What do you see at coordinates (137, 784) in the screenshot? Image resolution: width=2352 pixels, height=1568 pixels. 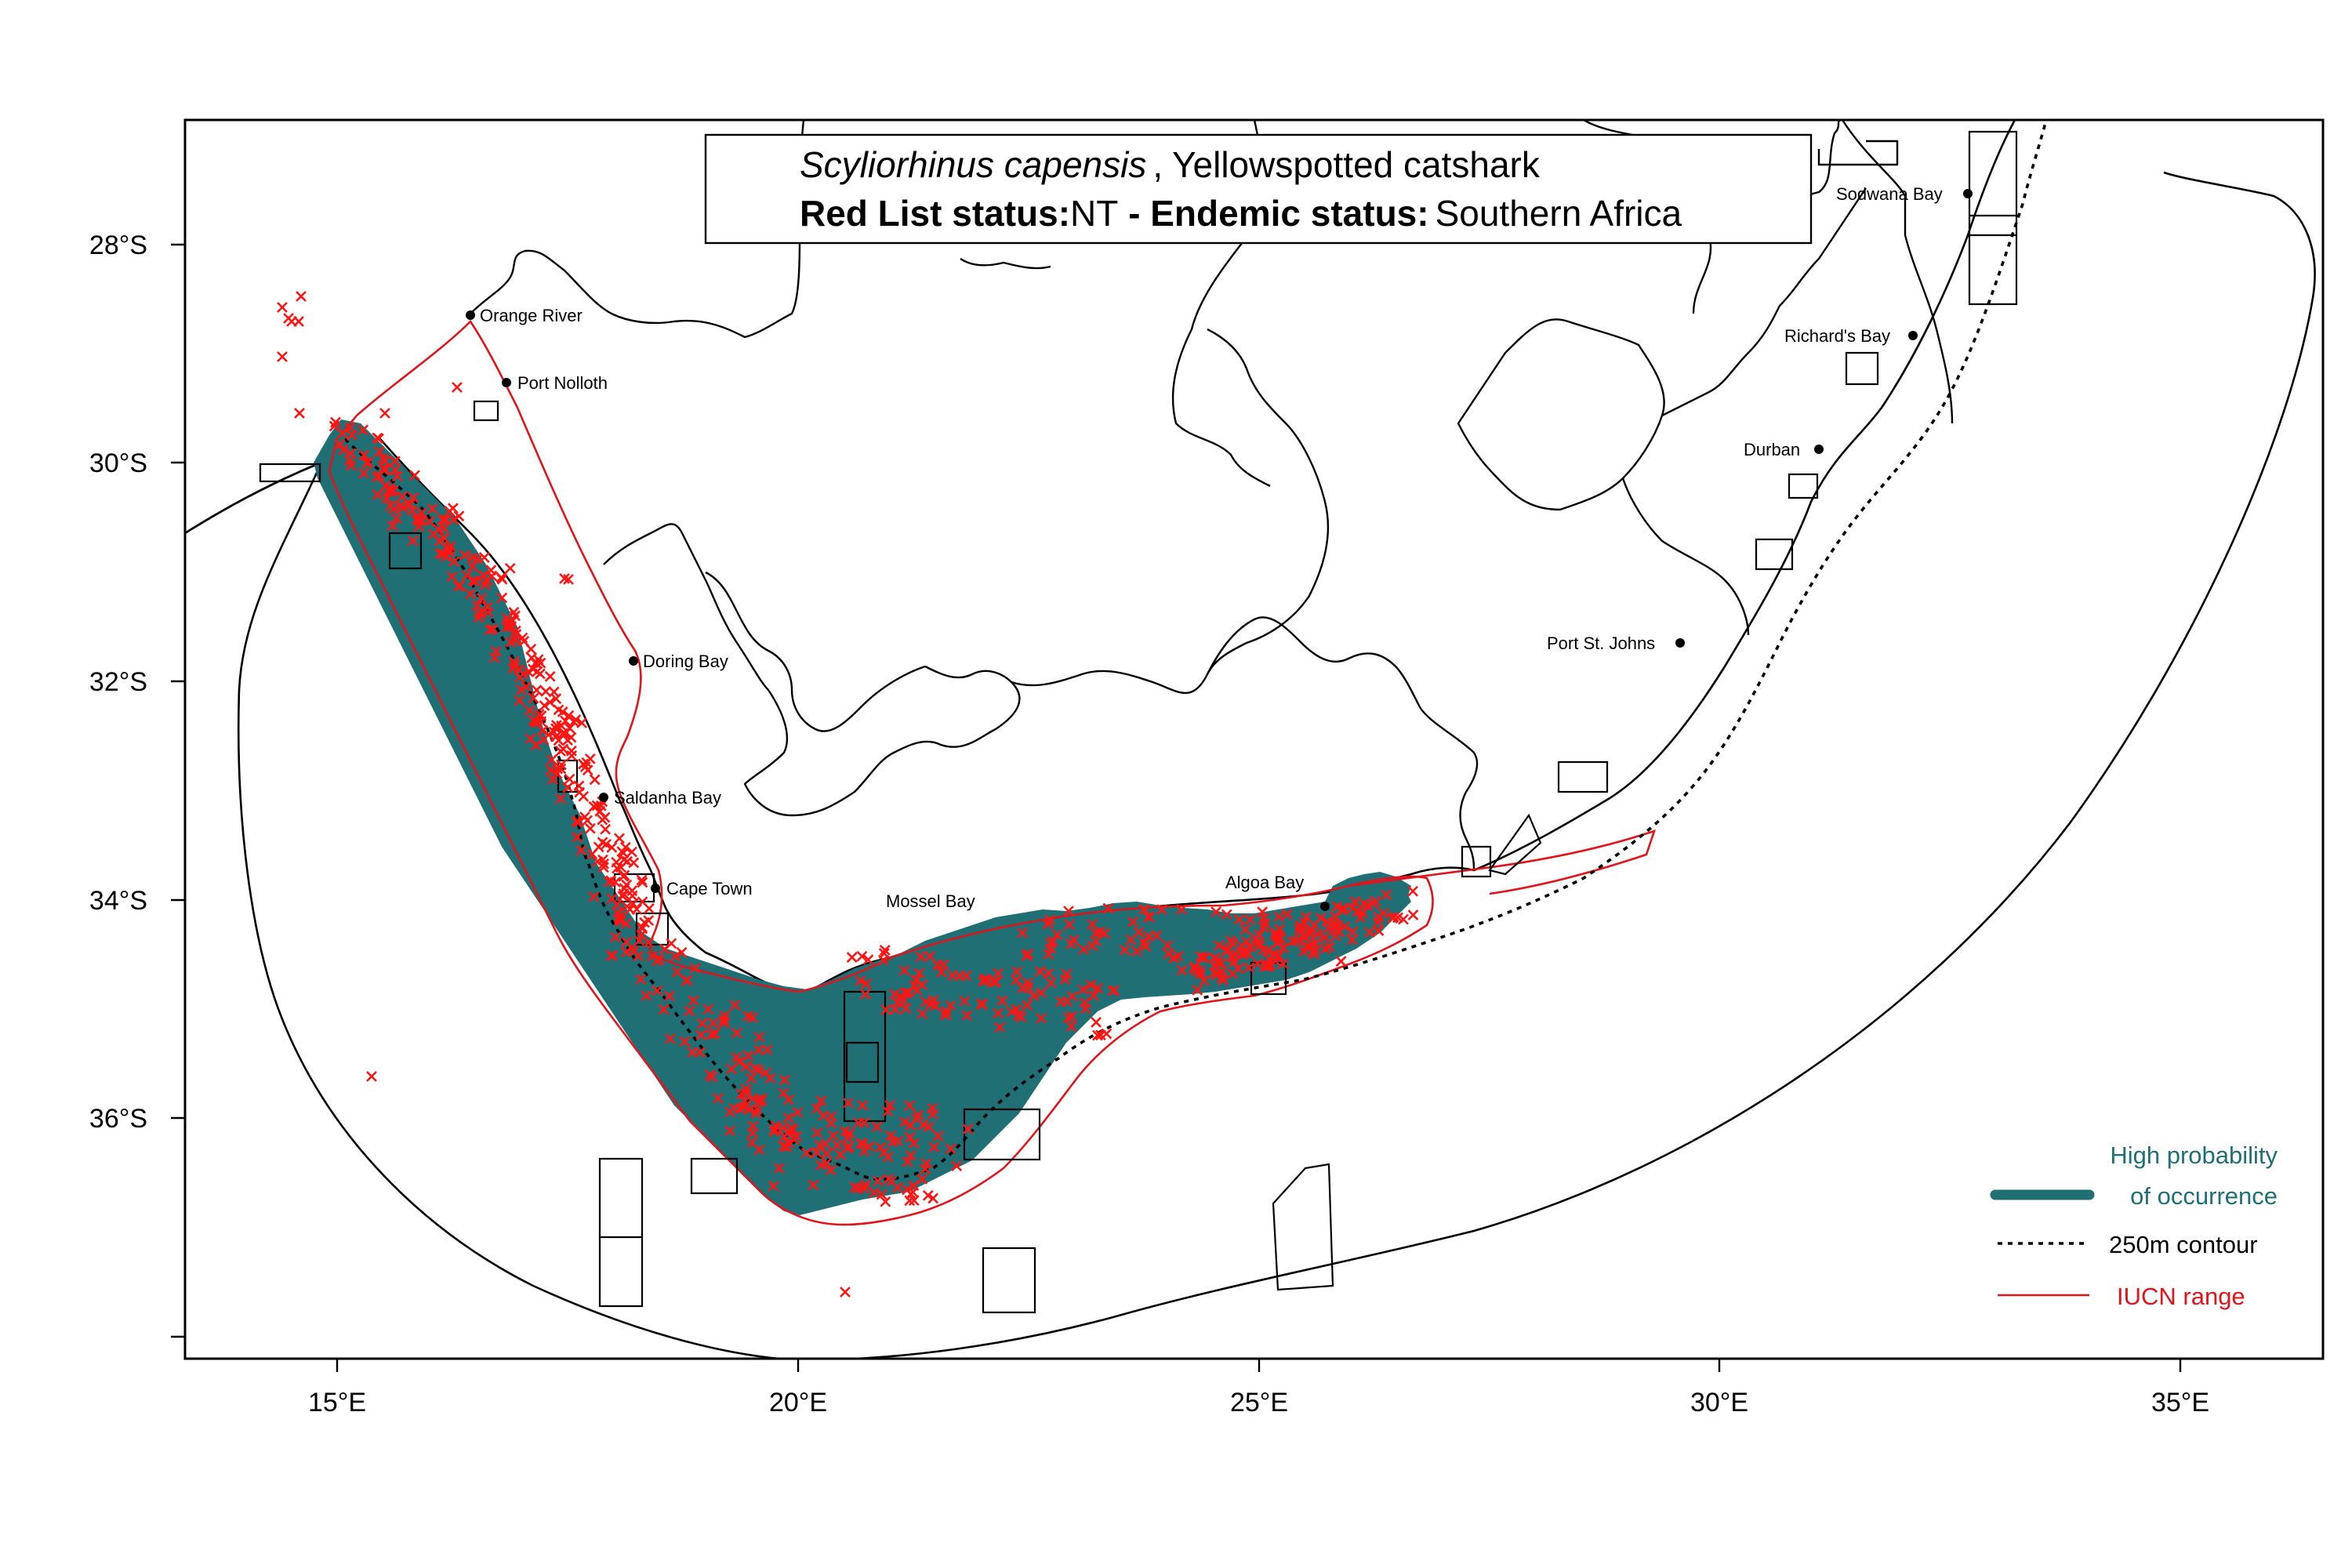 I see `y-axis: 28°S 30°S 32°S 34°S 36°S` at bounding box center [137, 784].